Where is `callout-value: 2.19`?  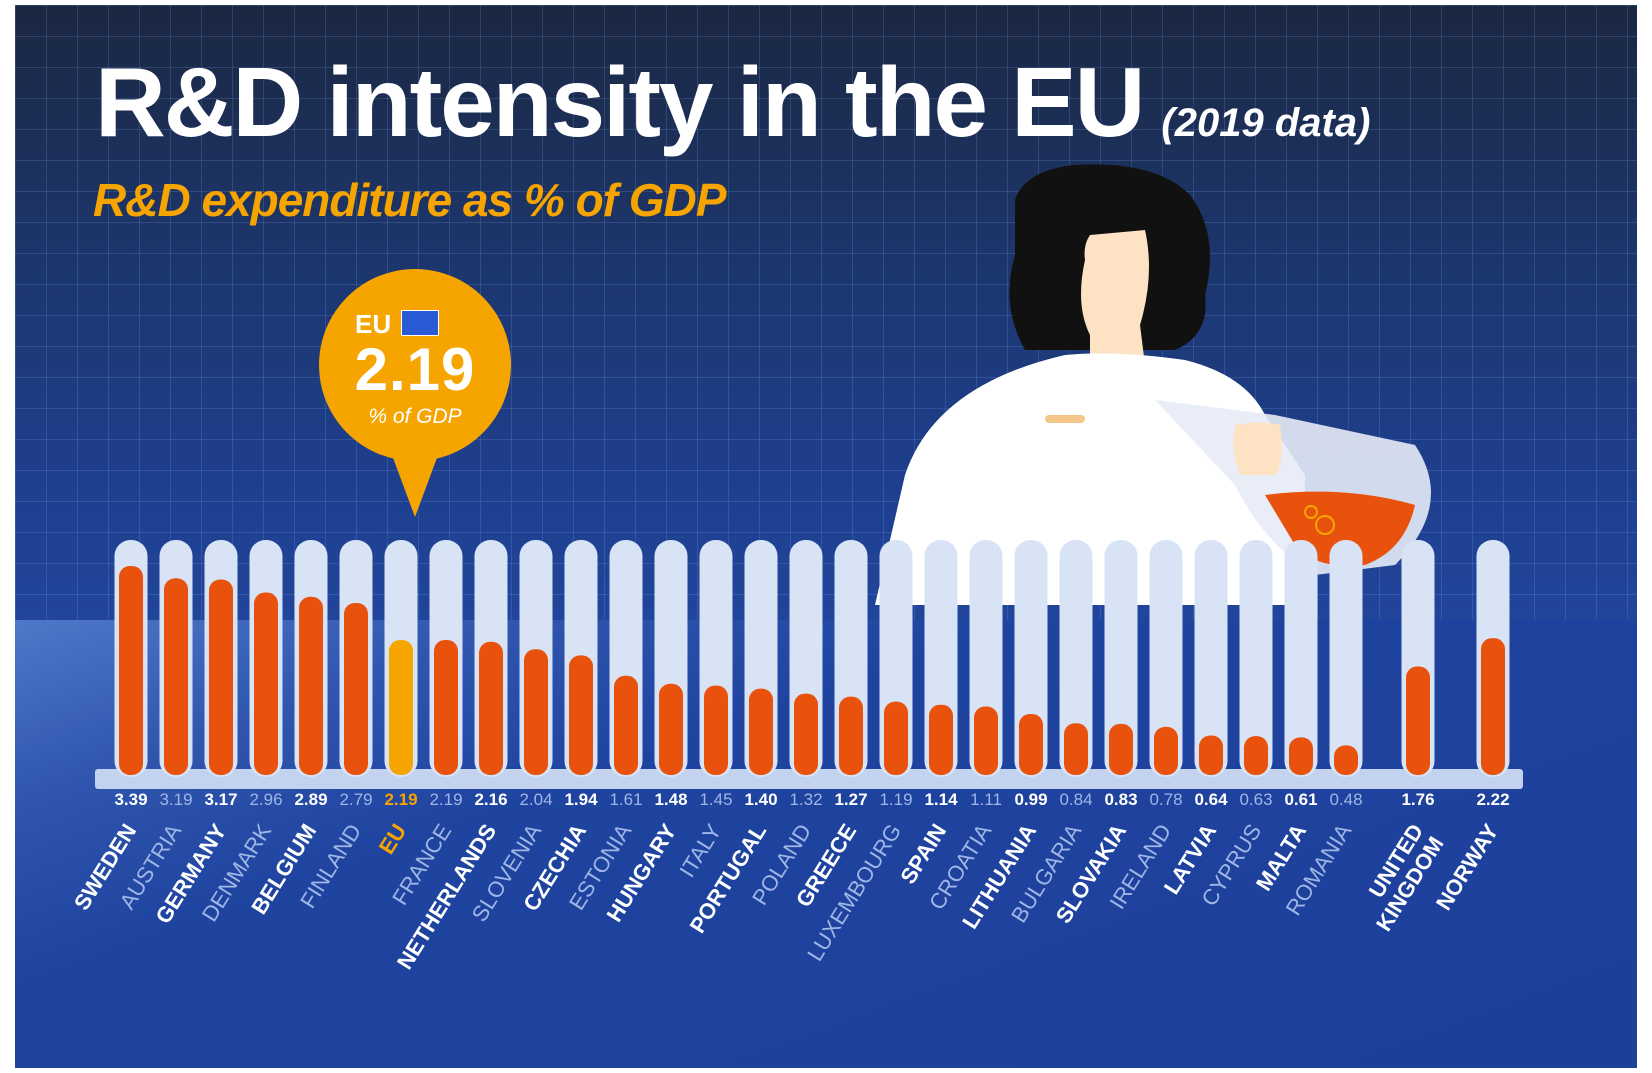 callout-value: 2.19 is located at coordinates (415, 369).